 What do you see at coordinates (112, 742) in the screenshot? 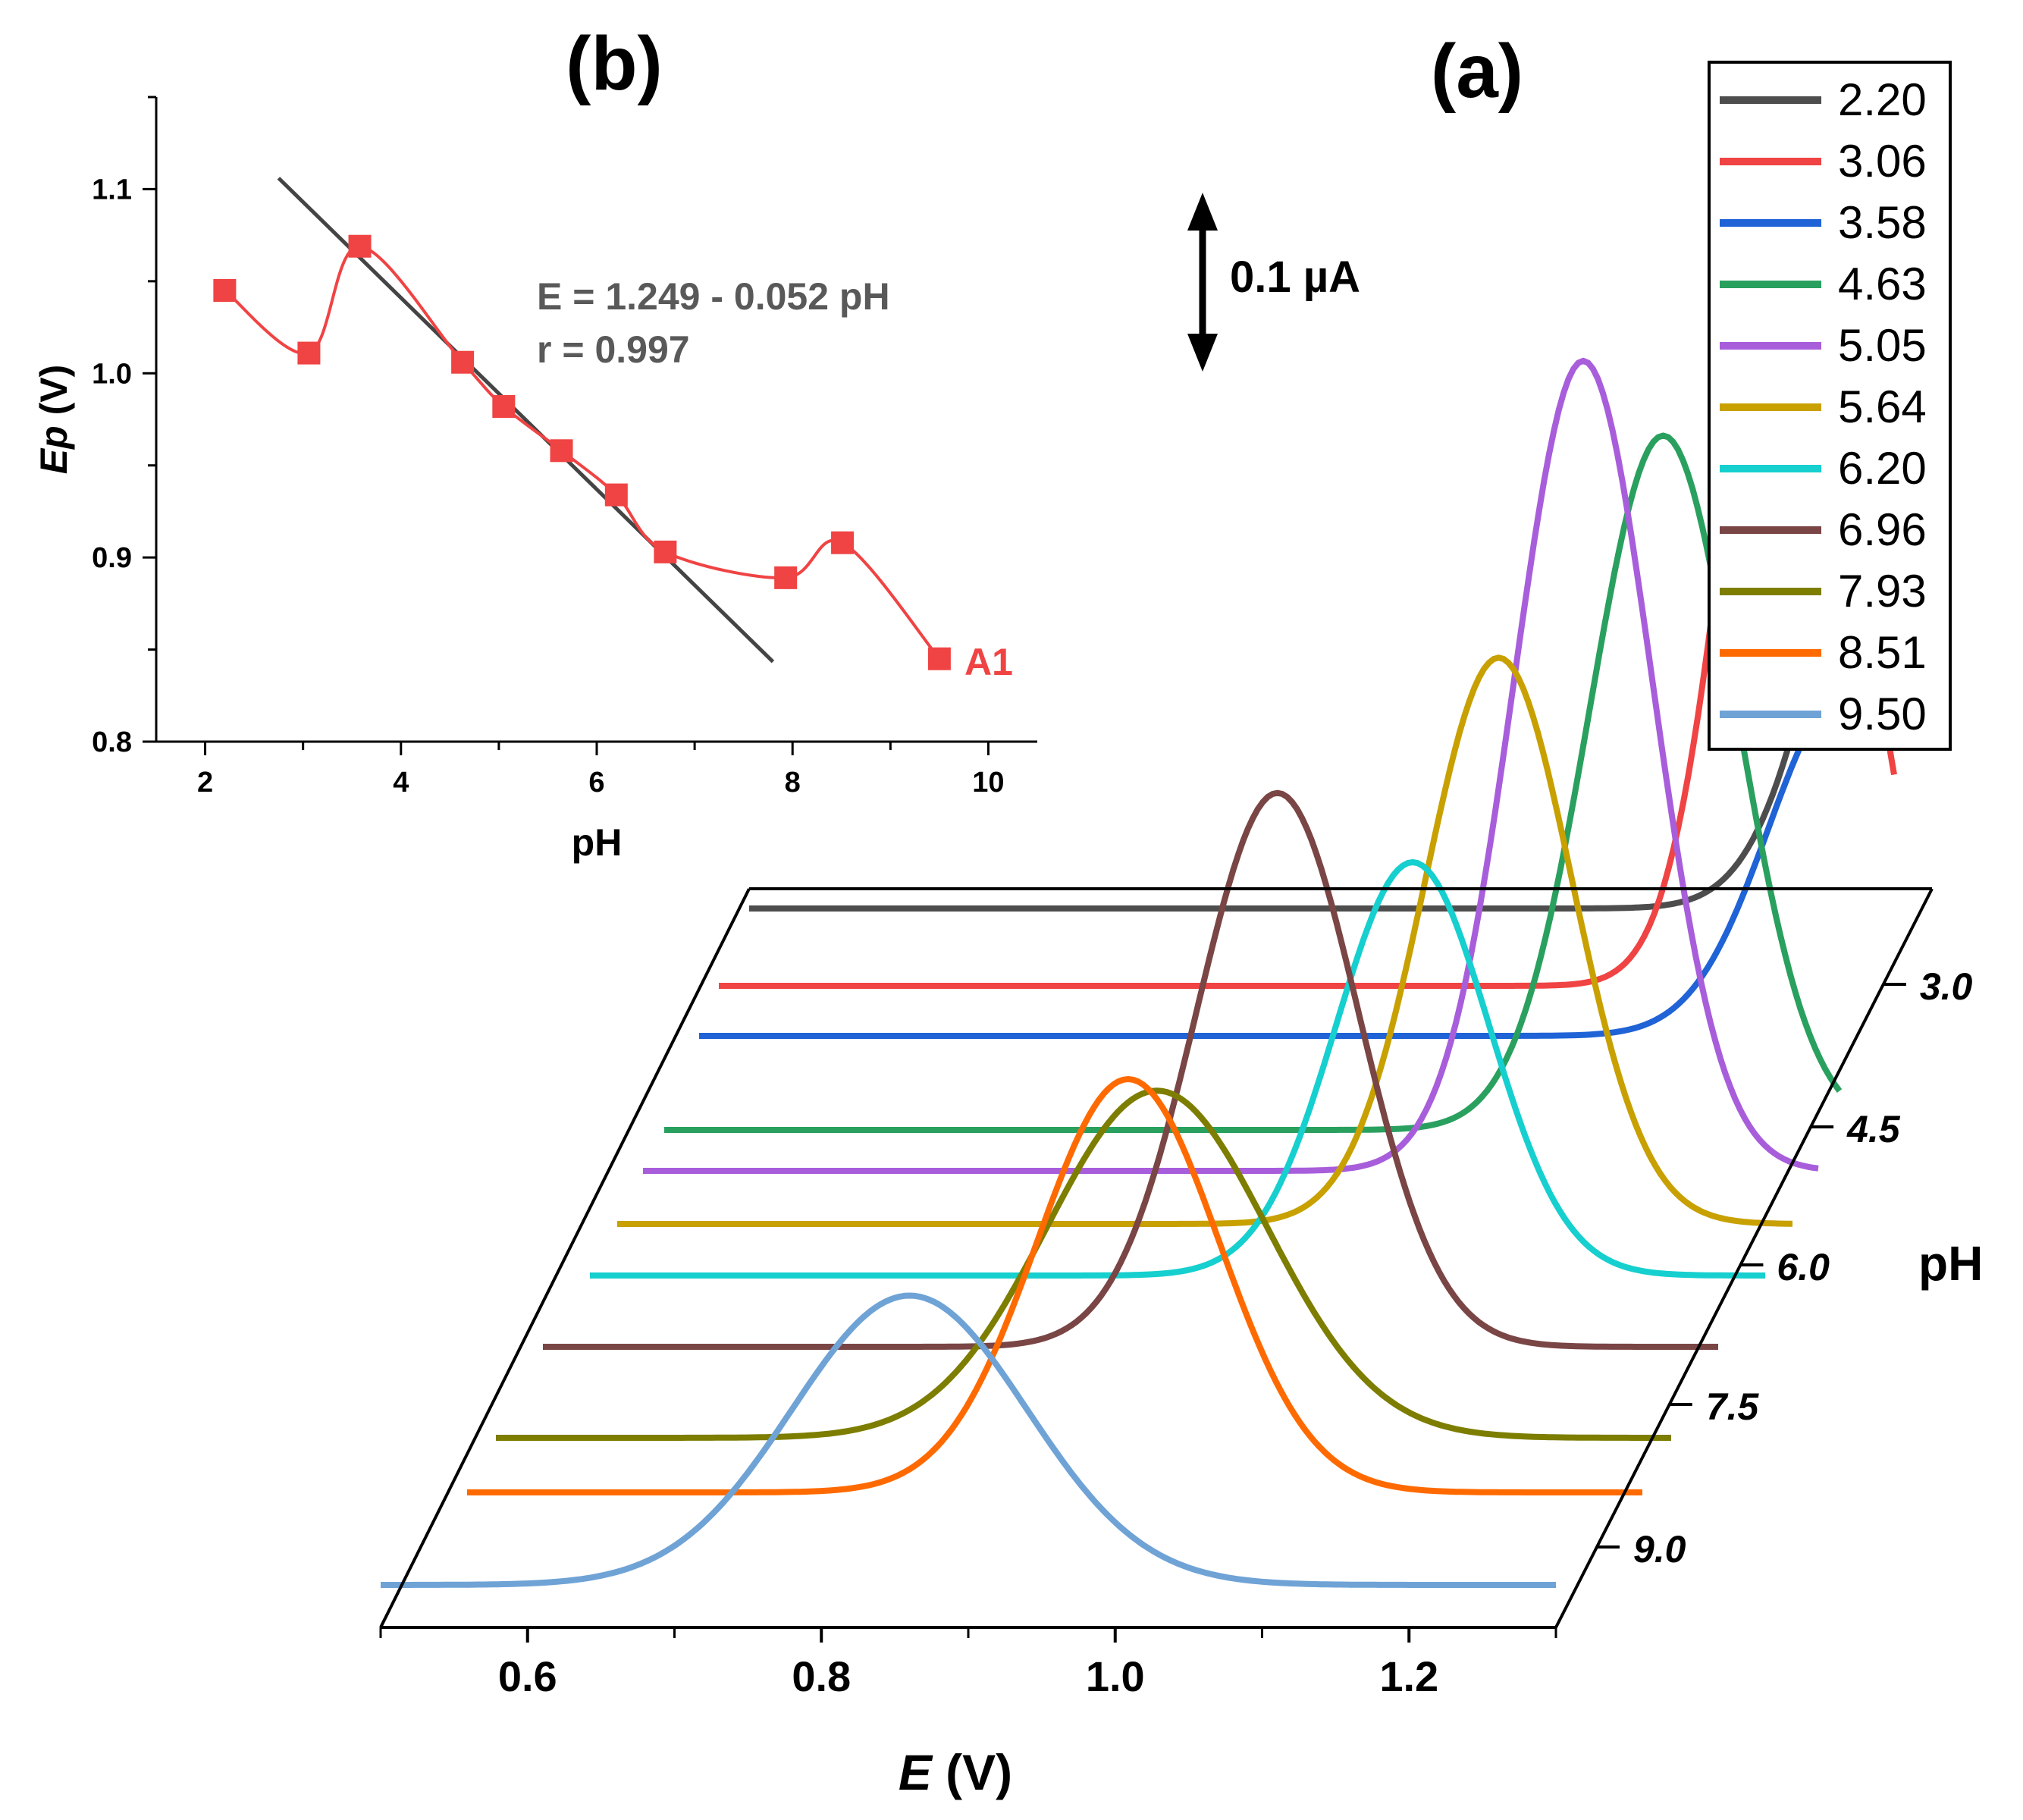
I see `b-y-tick-label: 0.8` at bounding box center [112, 742].